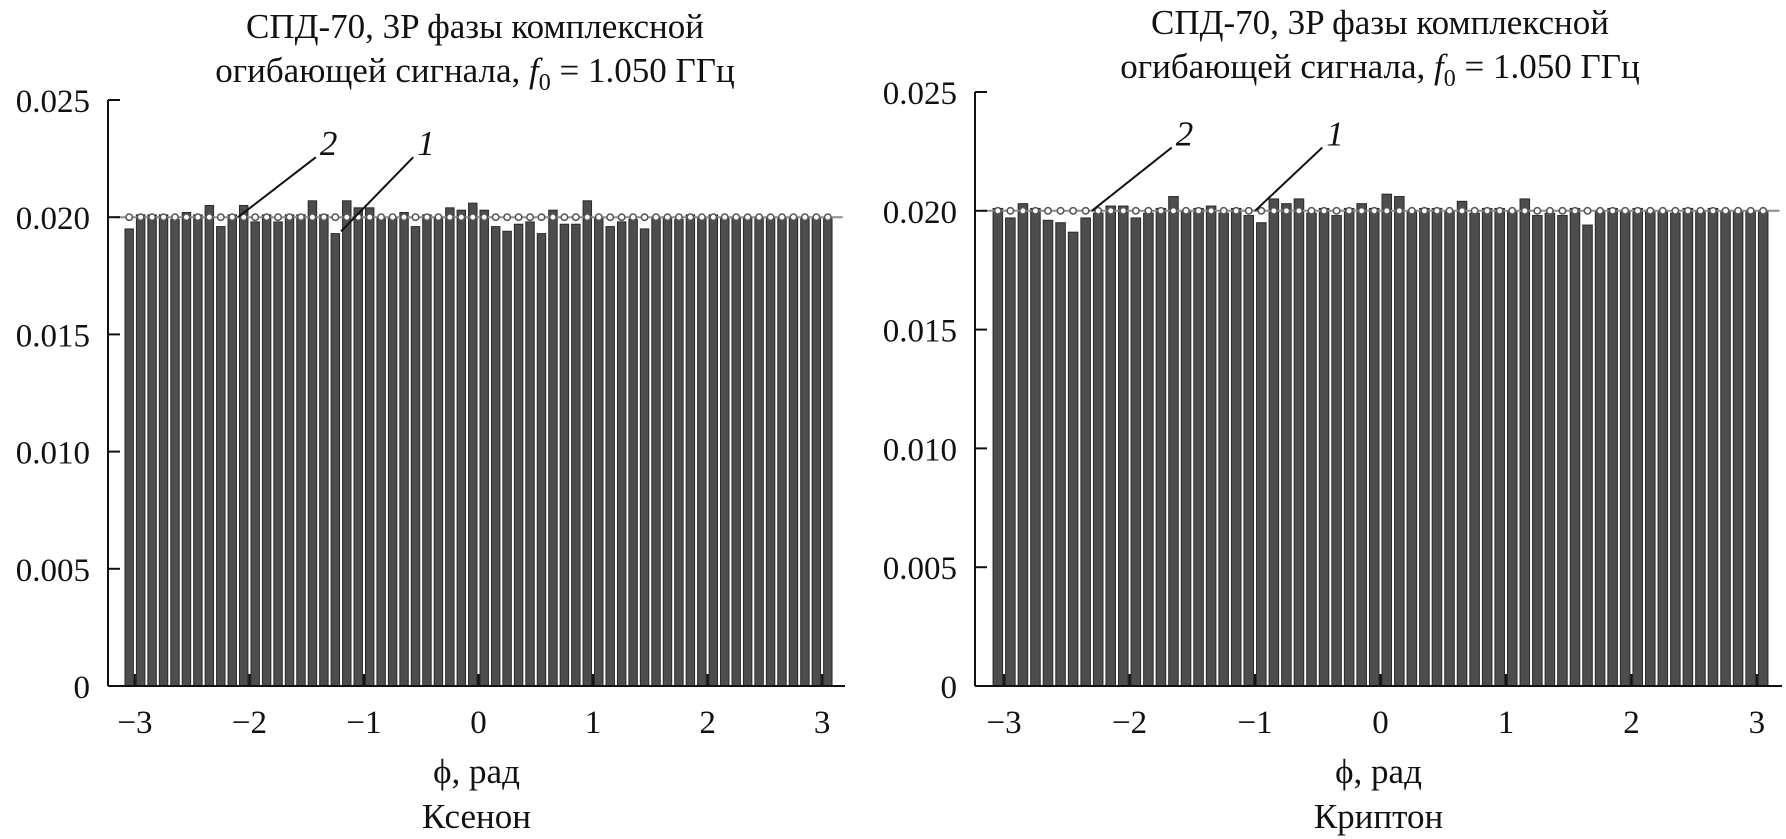 The height and width of the screenshot is (839, 1786). Describe the element at coordinates (426, 143) in the screenshot. I see `annotation-label-1: 1` at that location.